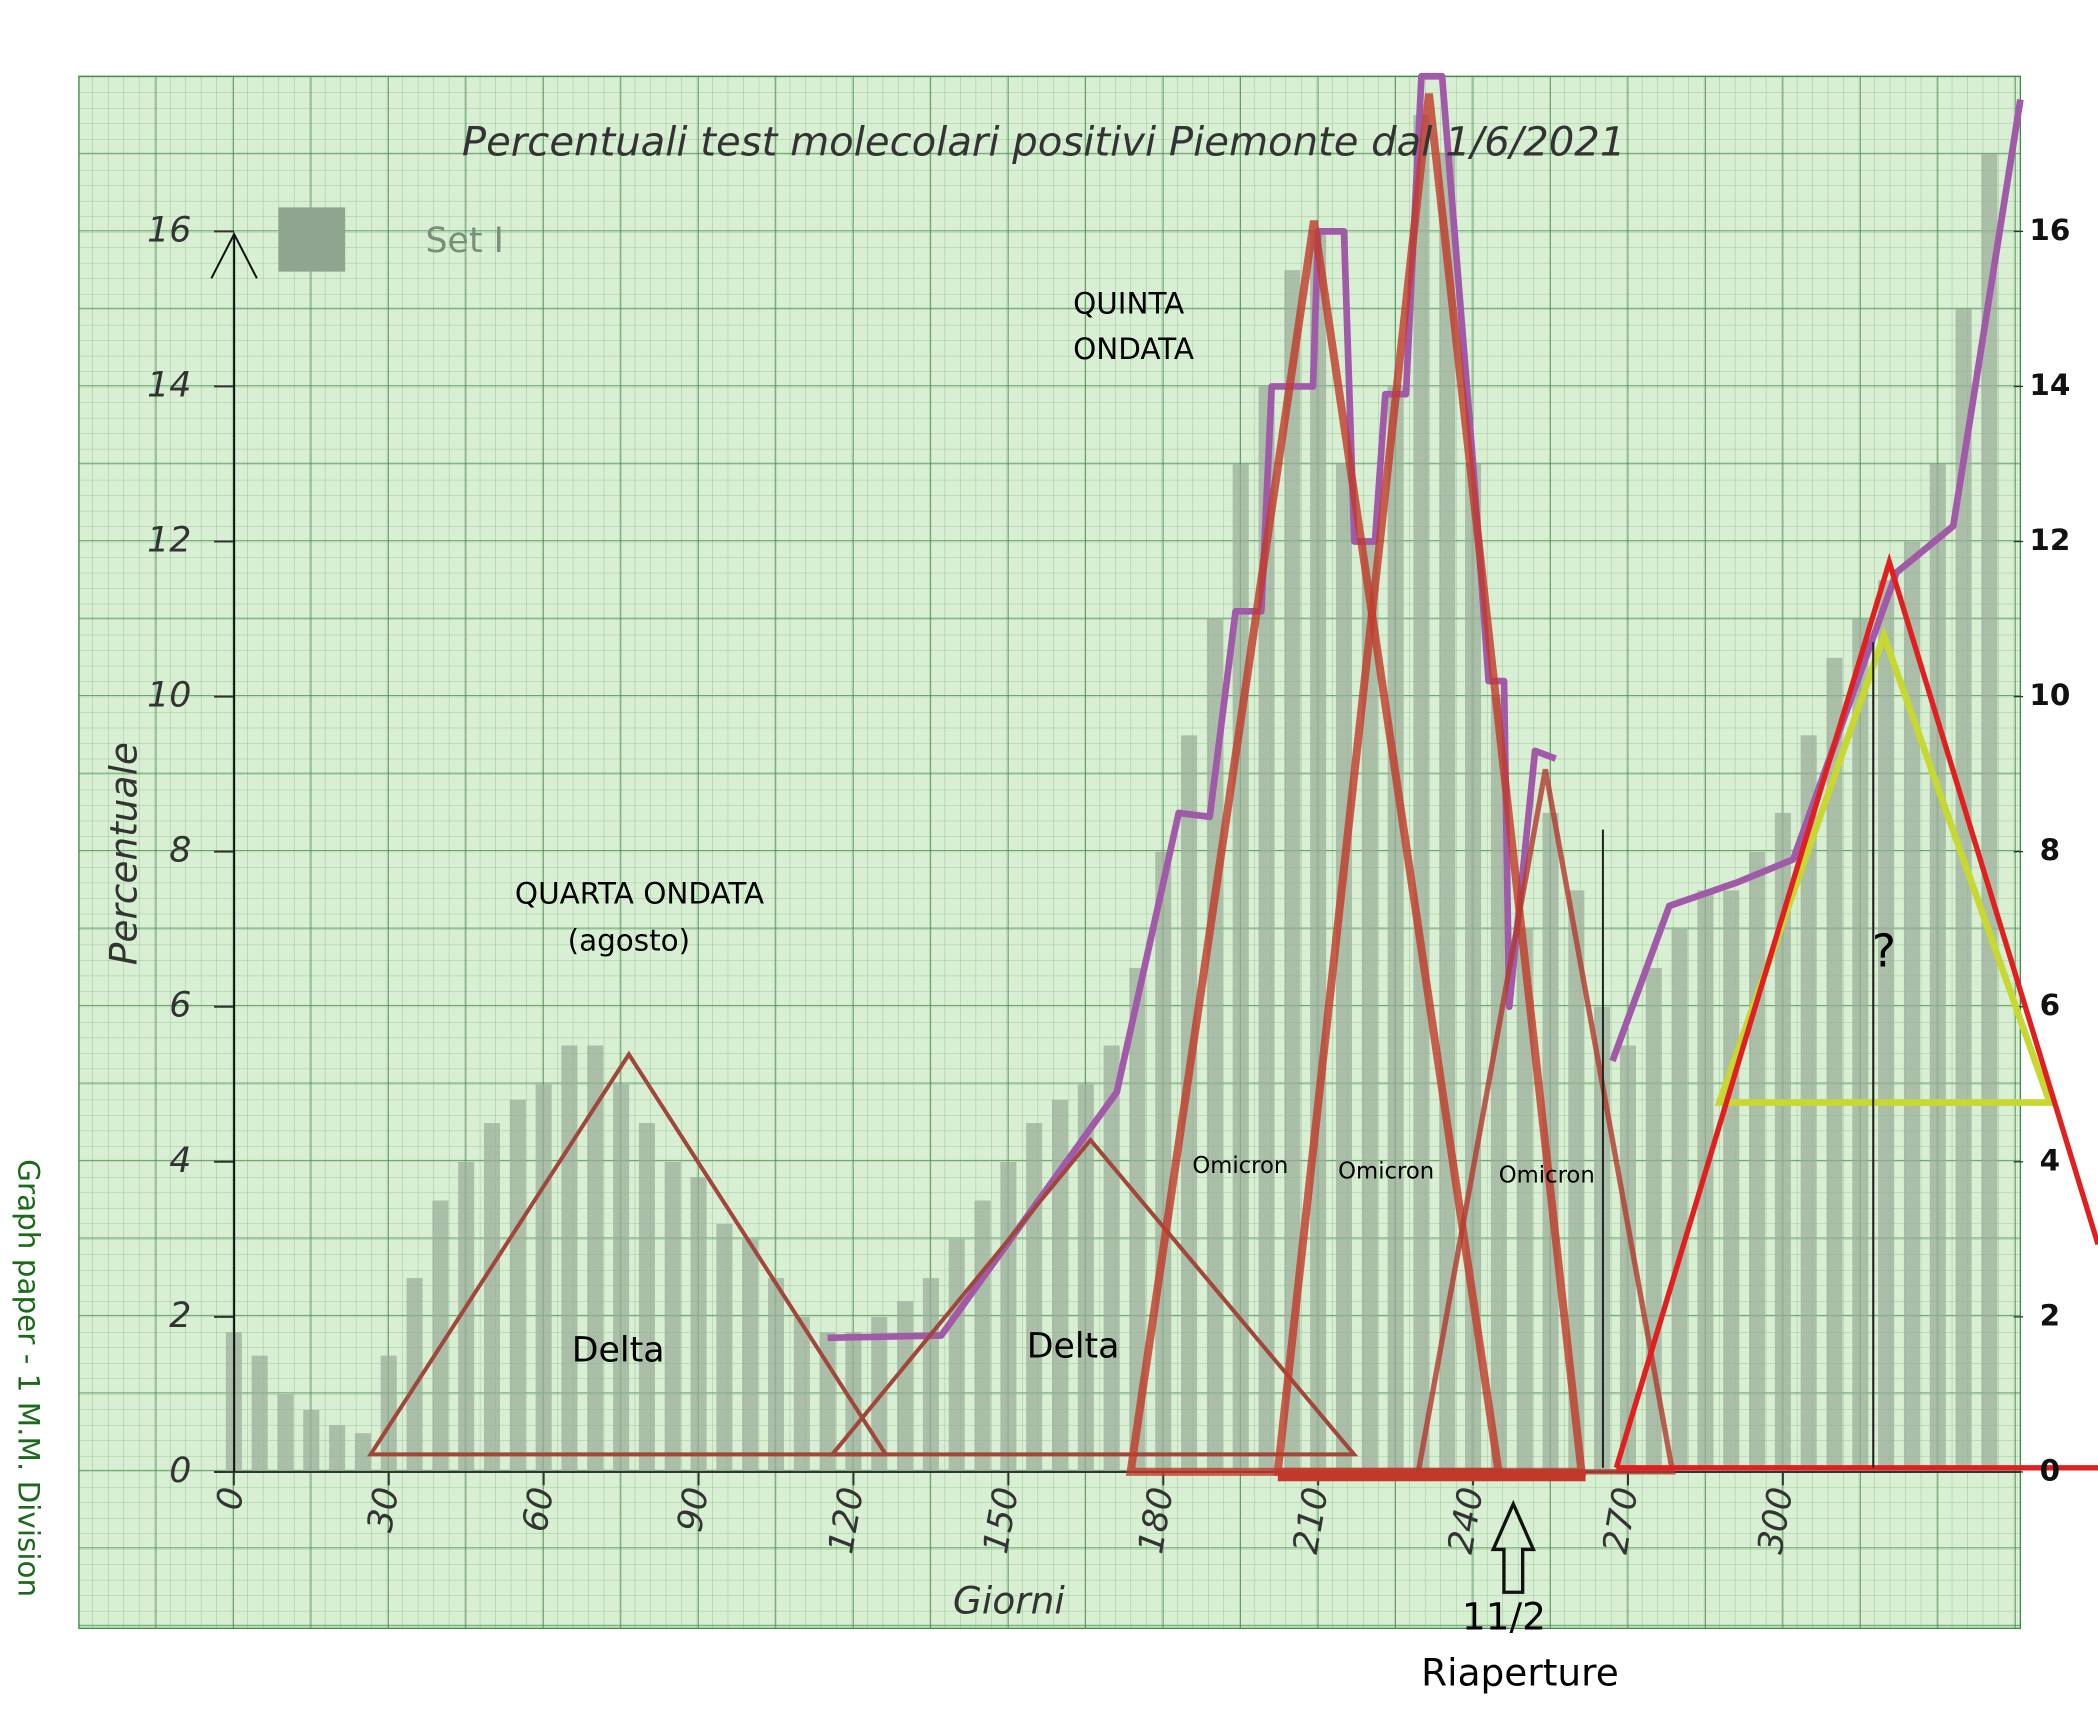 The height and width of the screenshot is (1714, 2098). Describe the element at coordinates (169, 230) in the screenshot. I see `y-tick-label: 16` at that location.